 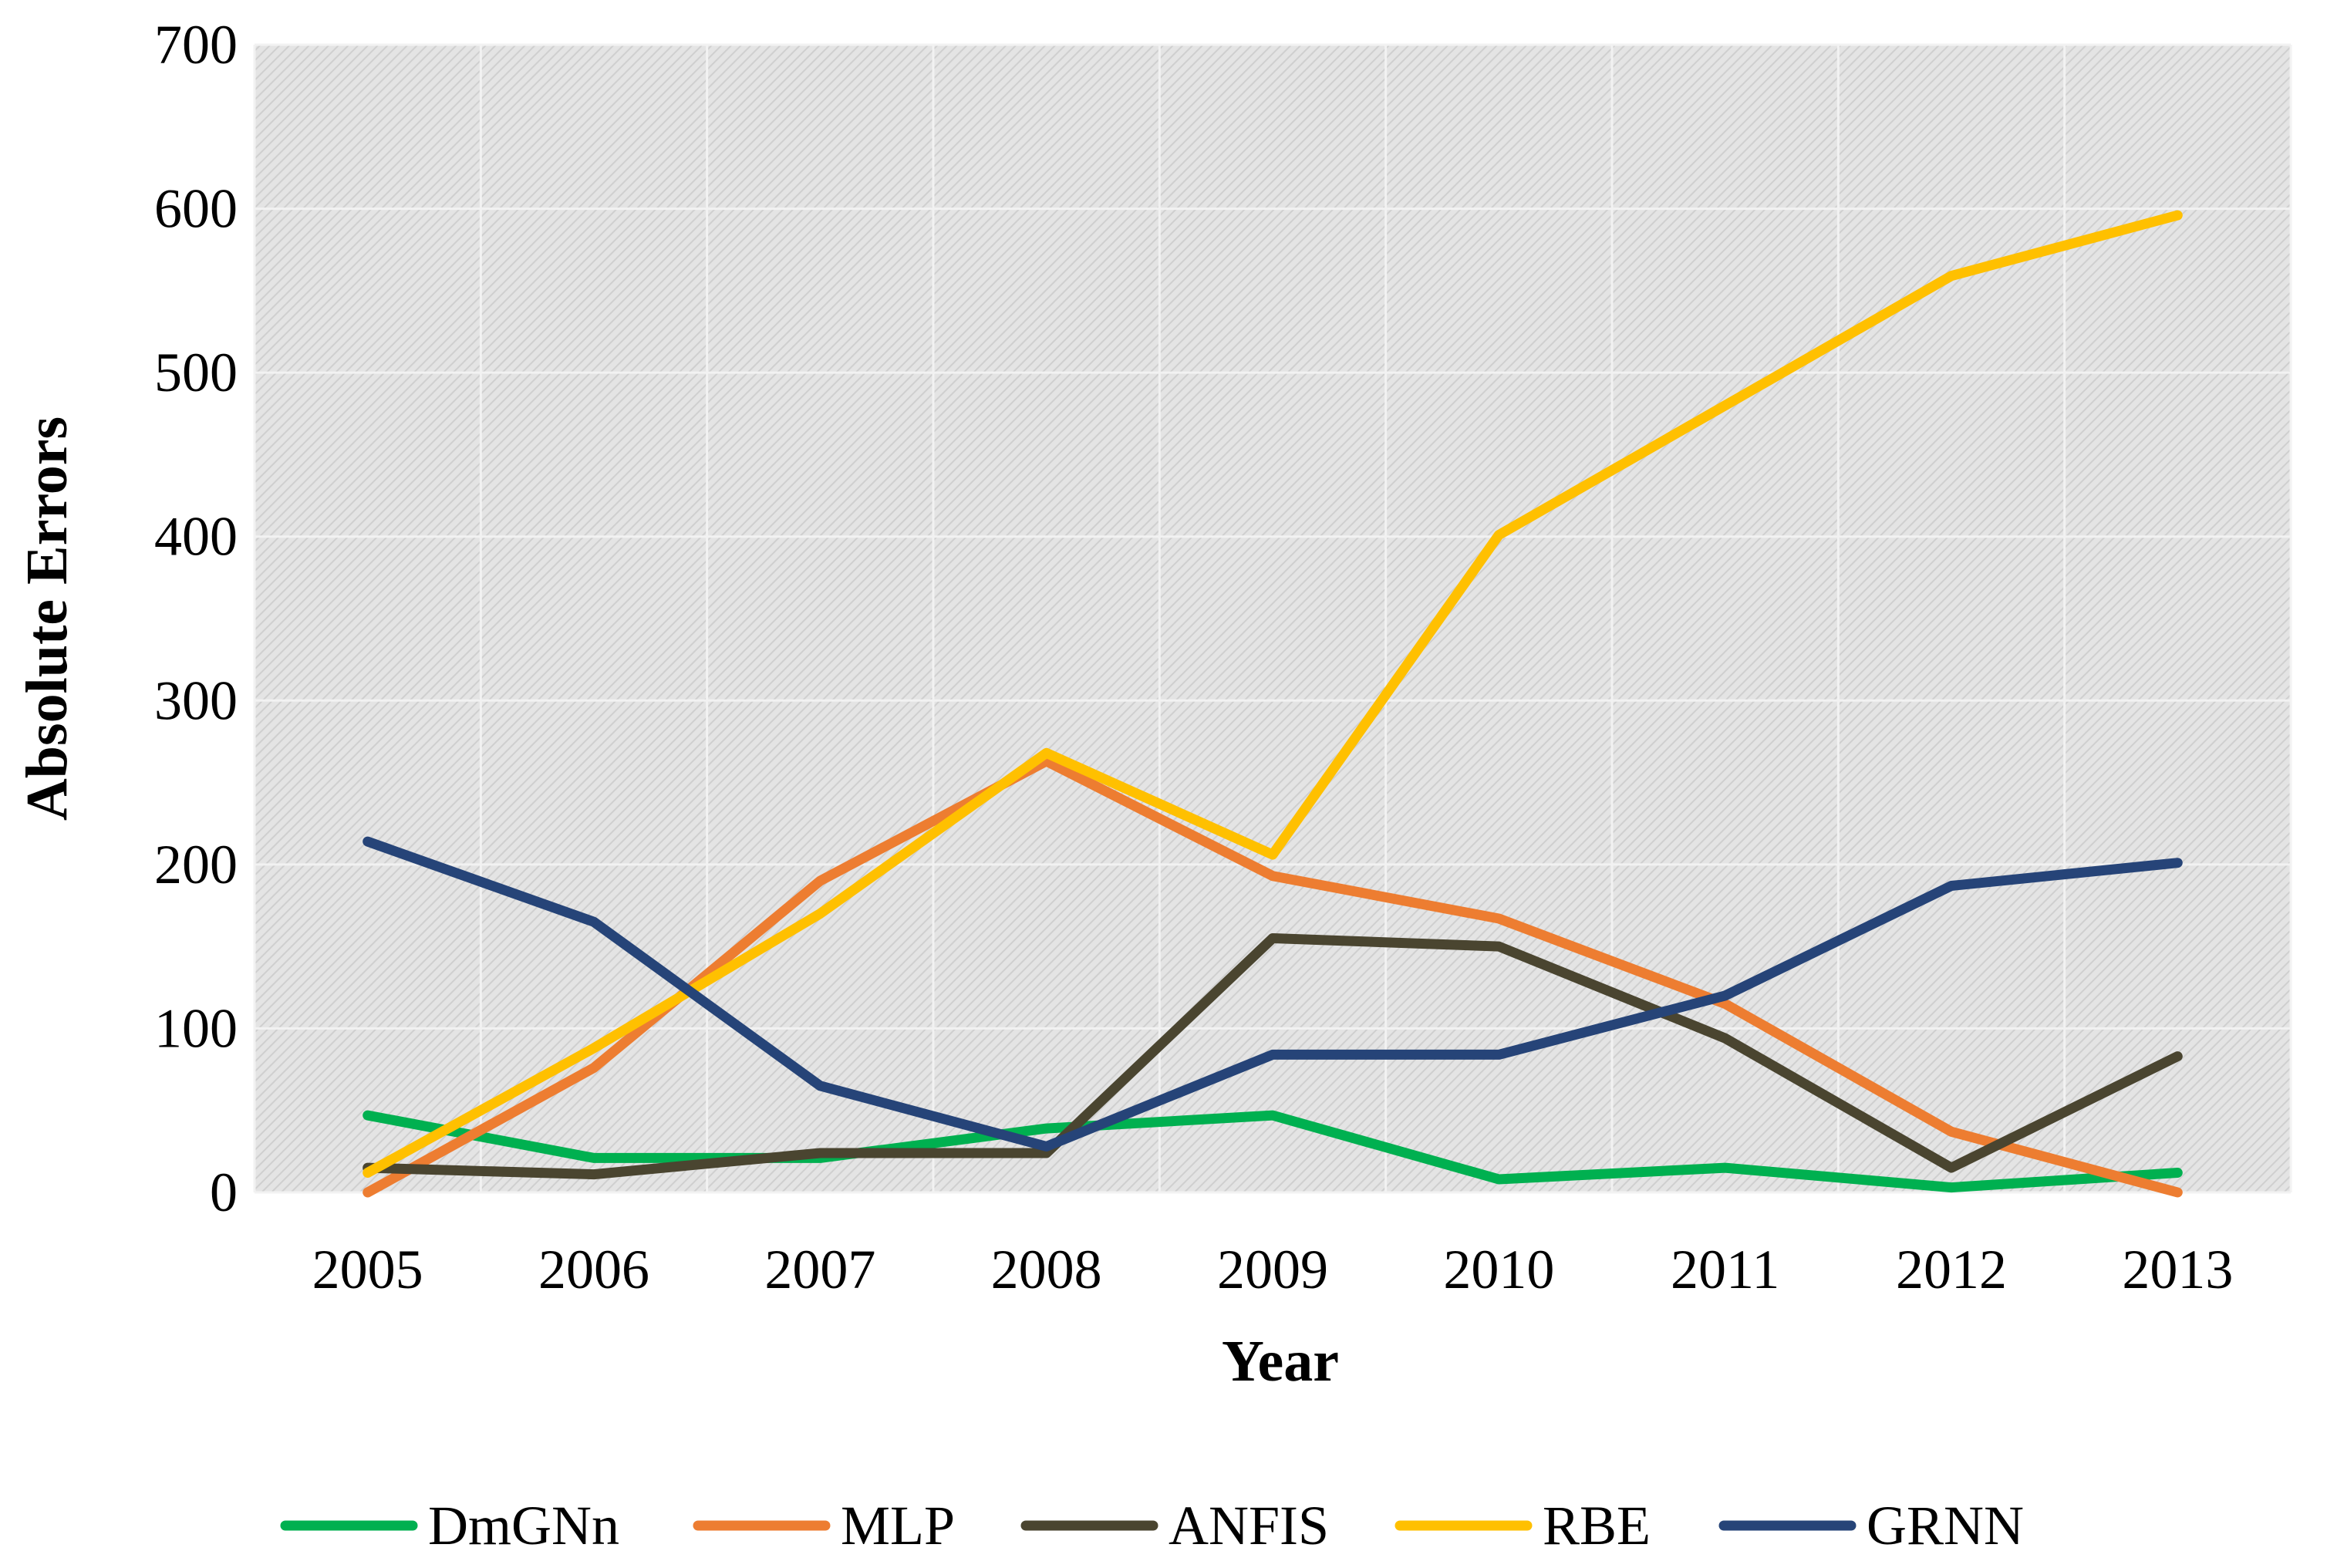 I want to click on y-tick-label: 100, so click(x=196, y=1028).